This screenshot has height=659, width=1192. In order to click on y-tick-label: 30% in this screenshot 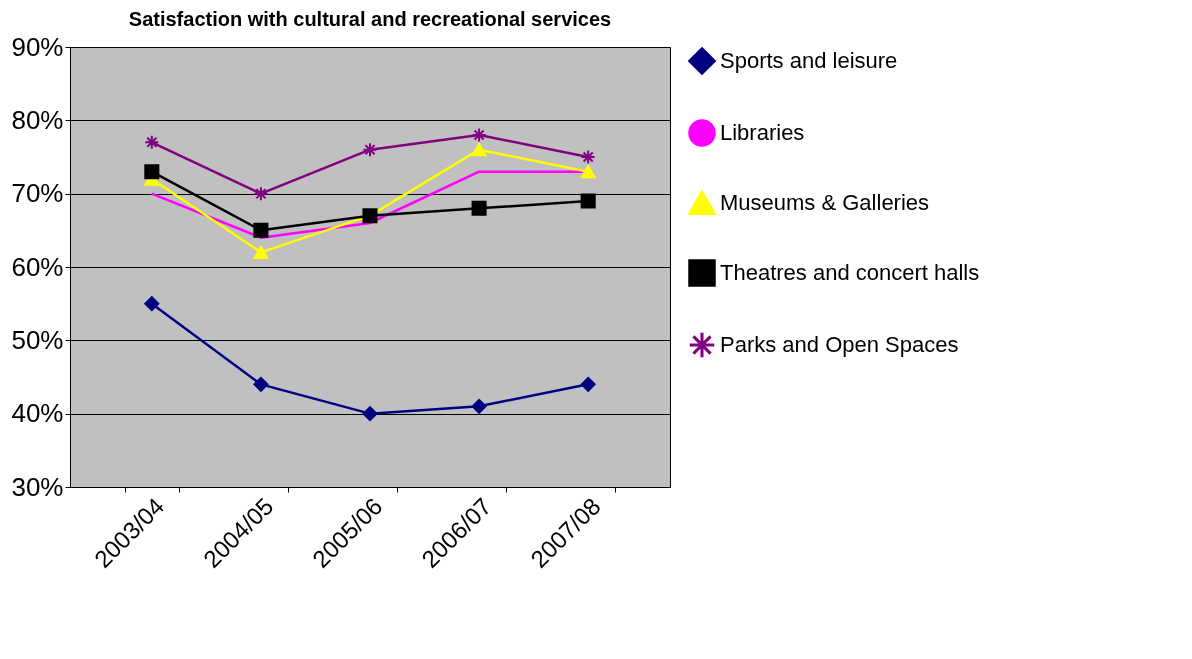, I will do `click(37, 486)`.